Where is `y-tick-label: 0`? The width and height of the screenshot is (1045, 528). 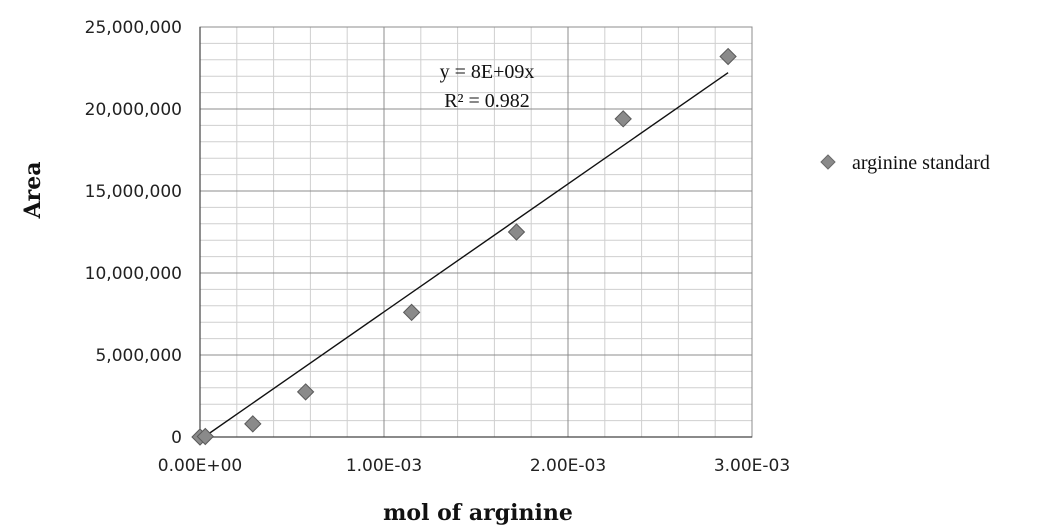
y-tick-label: 0 is located at coordinates (176, 438).